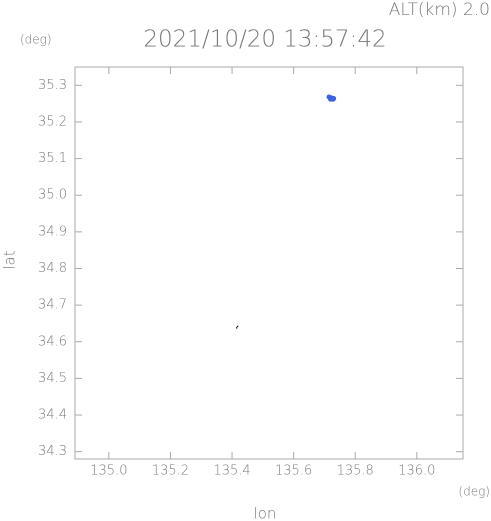  Describe the element at coordinates (52, 158) in the screenshot. I see `y-tick-label: 35.1` at that location.